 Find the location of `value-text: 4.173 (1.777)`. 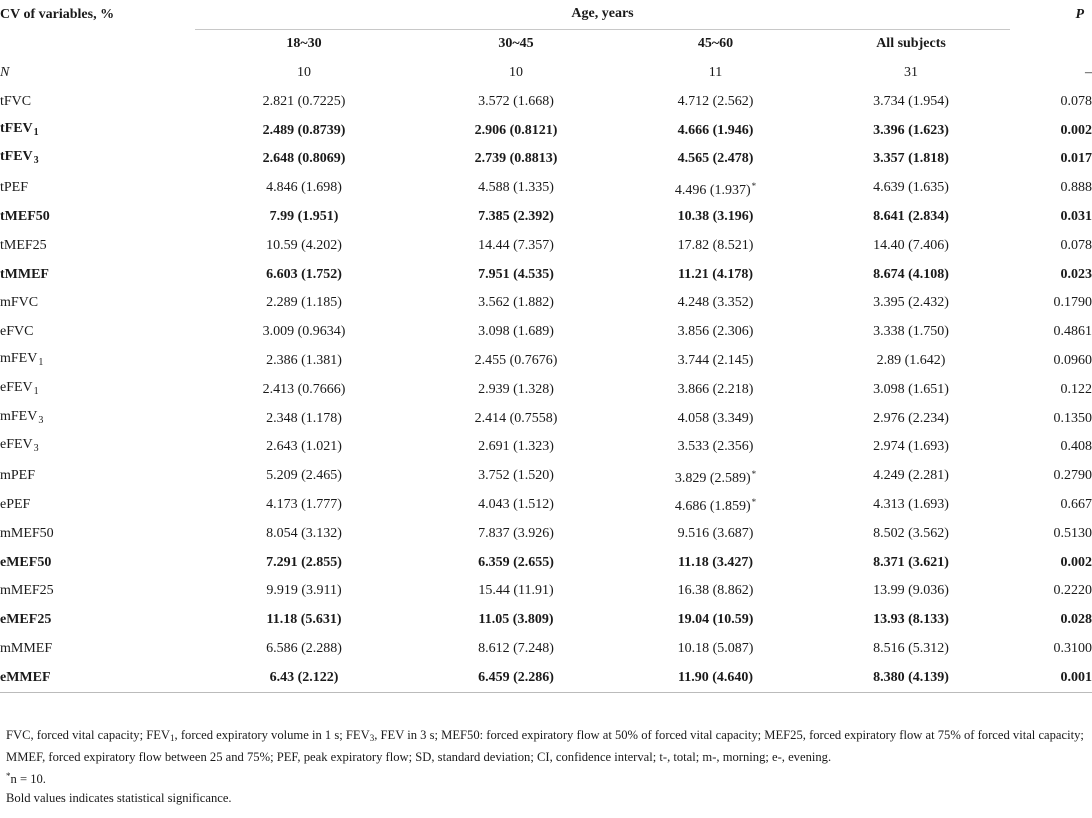

value-text: 4.173 (1.777) is located at coordinates (304, 504).